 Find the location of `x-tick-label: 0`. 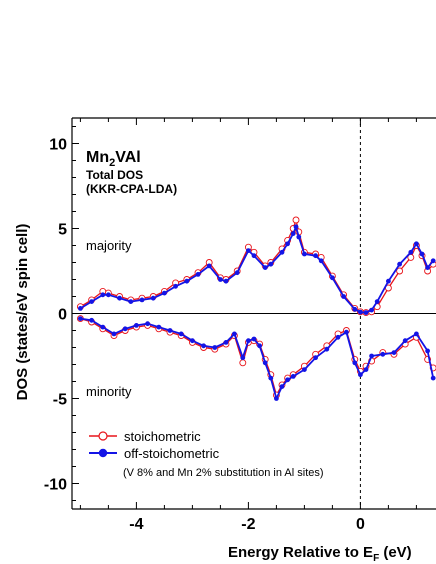

x-tick-label: 0 is located at coordinates (360, 524).